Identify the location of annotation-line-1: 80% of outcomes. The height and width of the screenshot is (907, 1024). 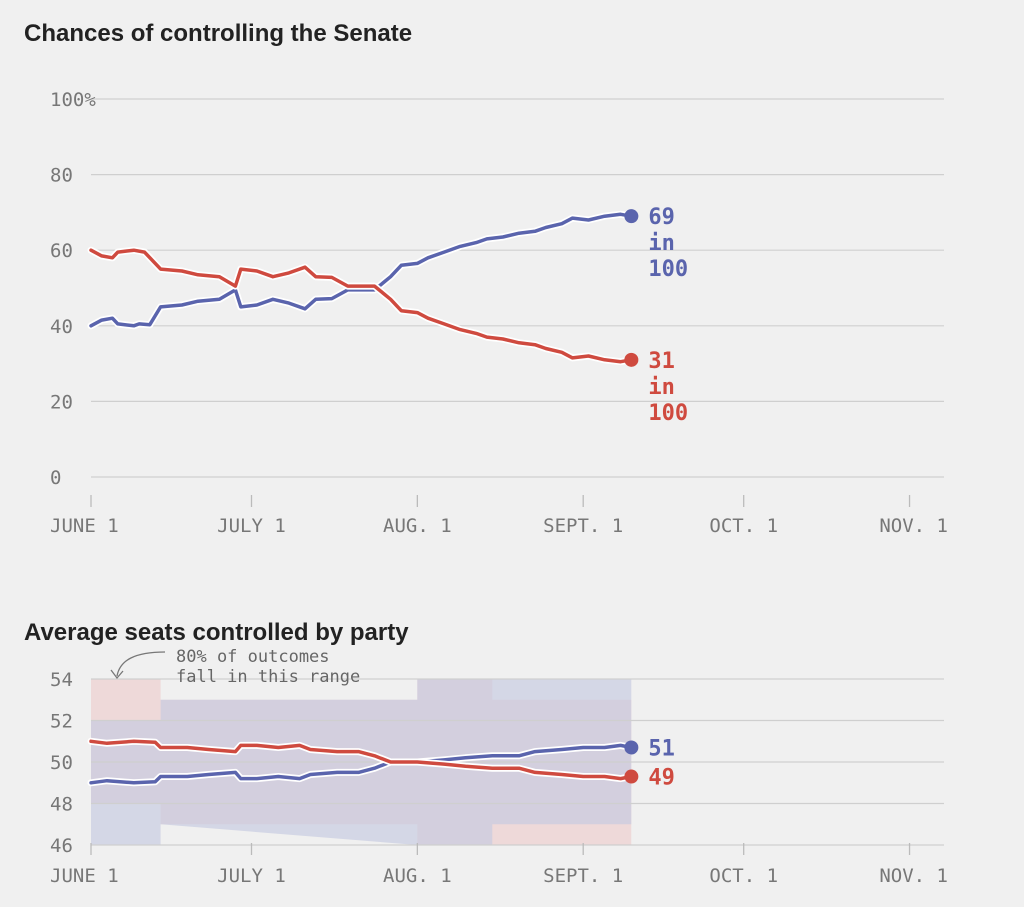
(253, 657).